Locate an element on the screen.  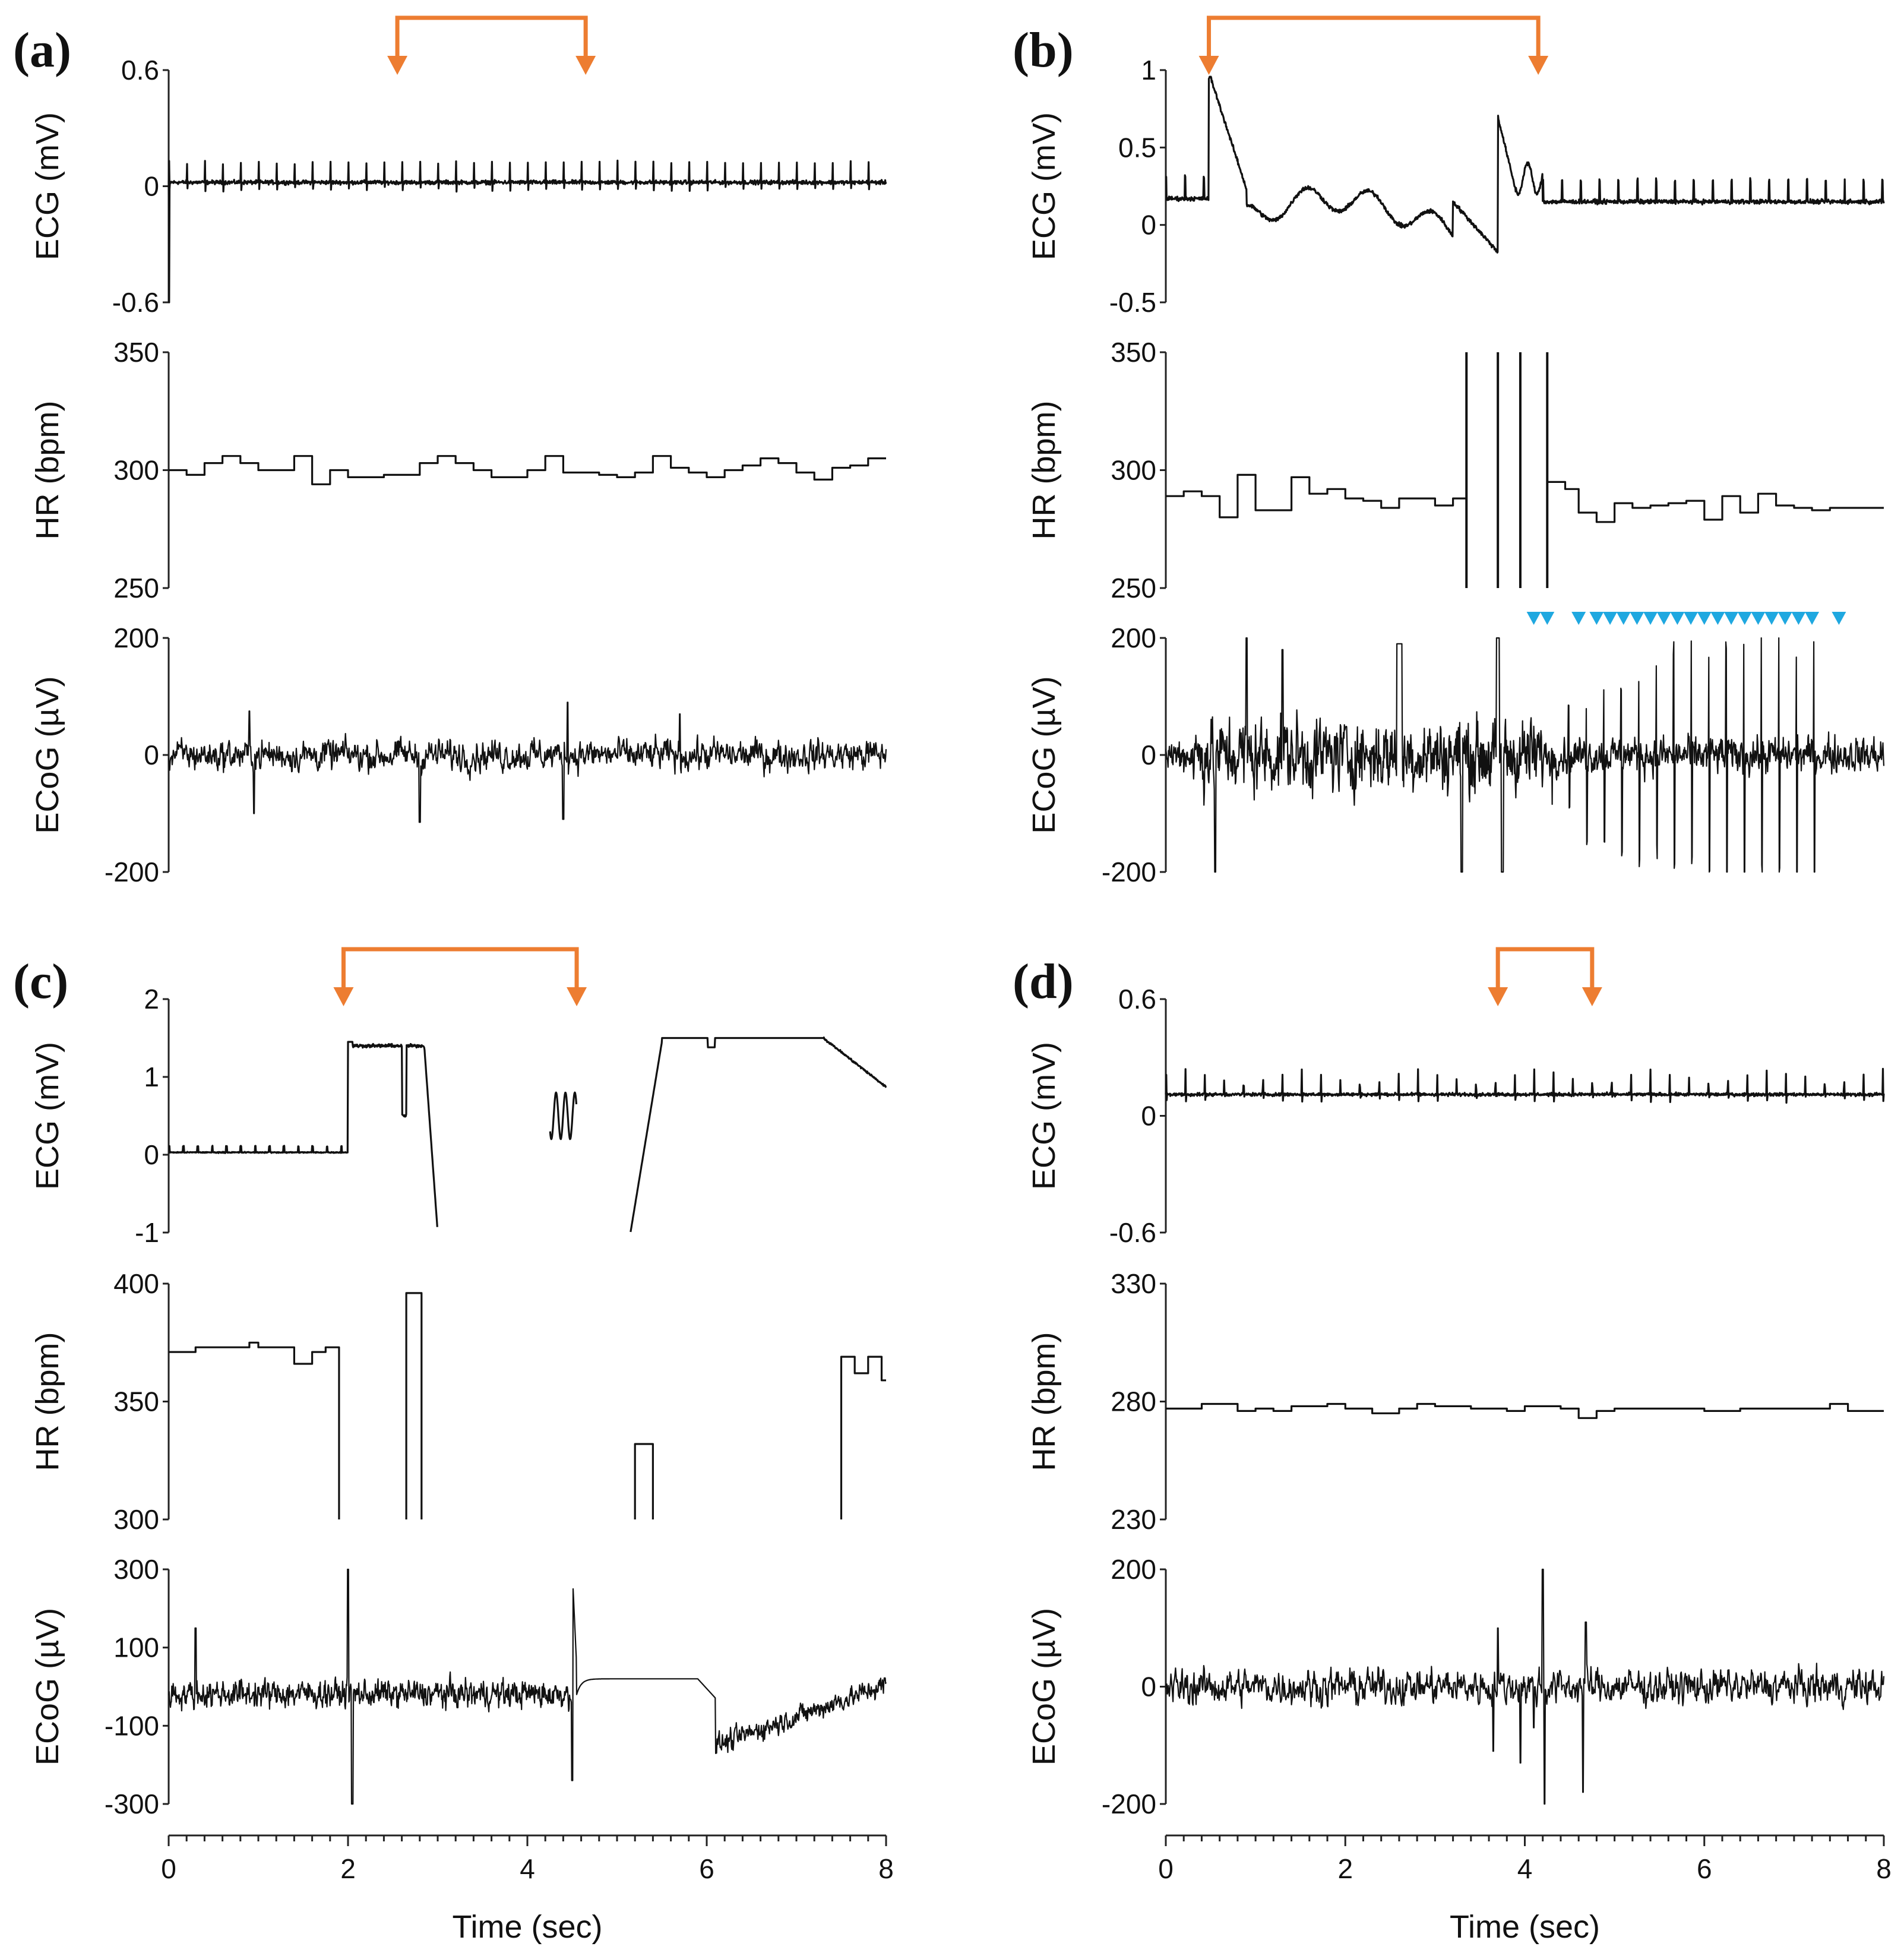
y-tick-label: 100 is located at coordinates (136, 1647).